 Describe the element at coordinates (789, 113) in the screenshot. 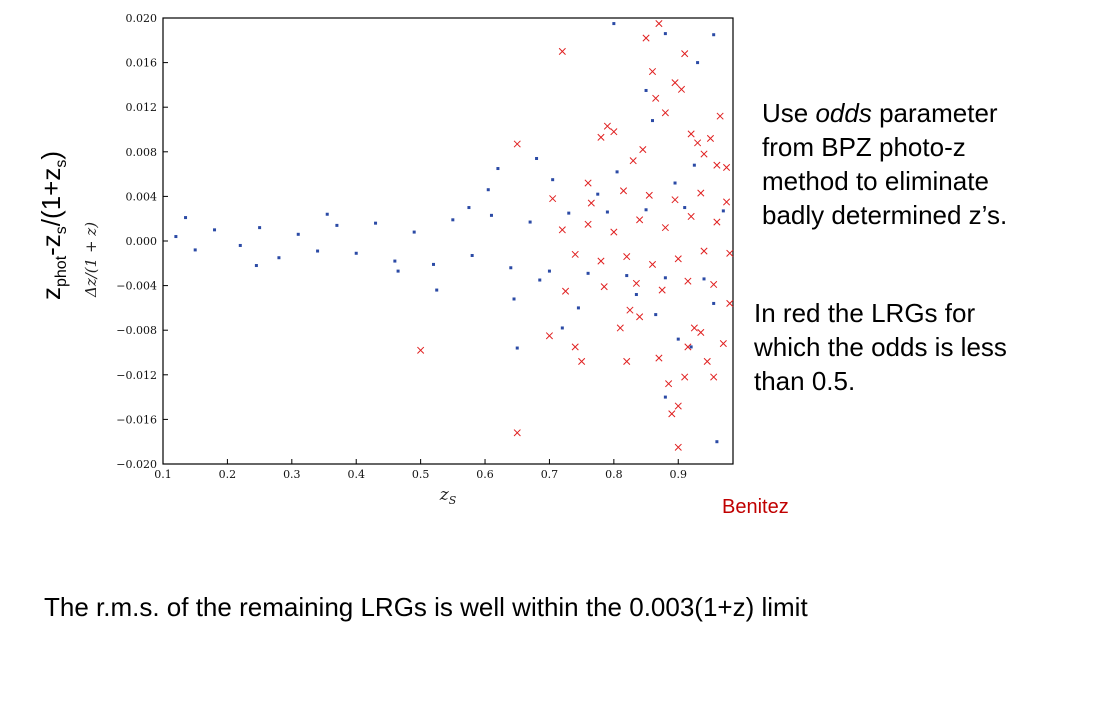

I see `odds-note-pre: Use` at that location.